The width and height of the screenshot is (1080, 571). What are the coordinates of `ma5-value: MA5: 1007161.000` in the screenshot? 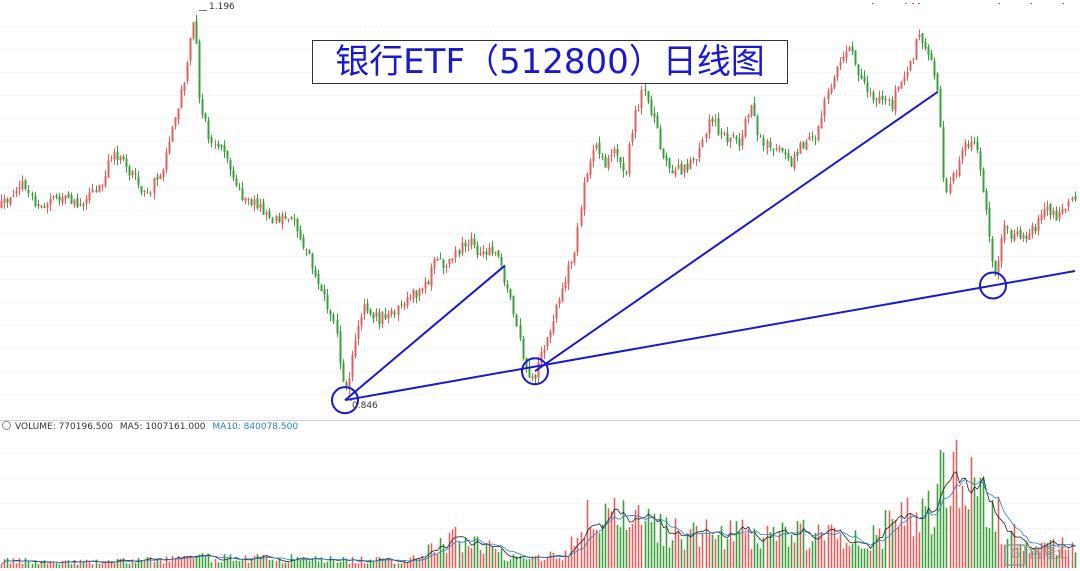 It's located at (162, 427).